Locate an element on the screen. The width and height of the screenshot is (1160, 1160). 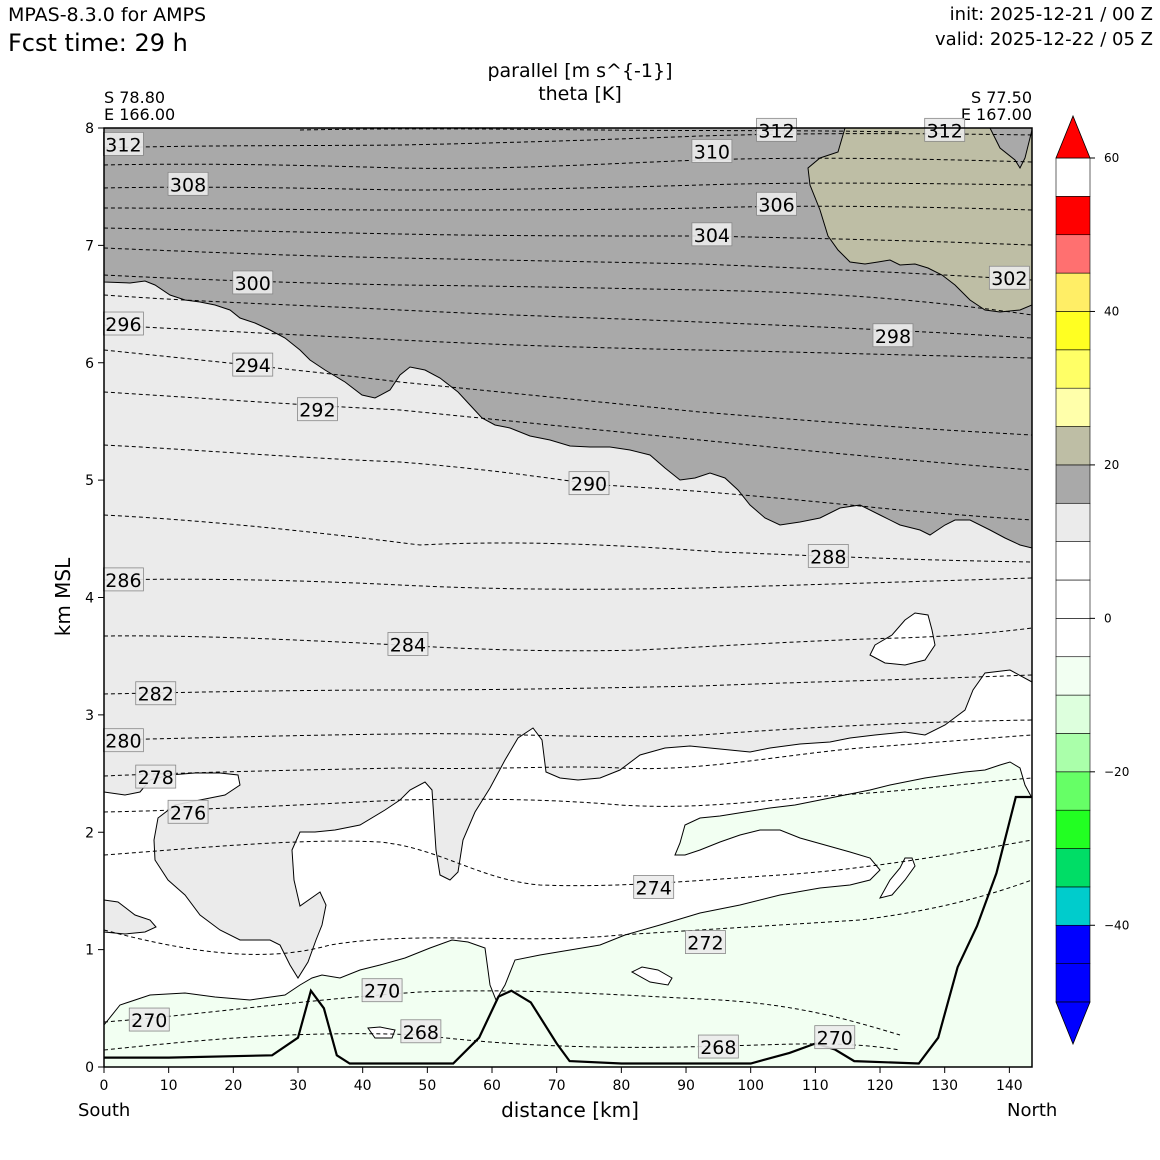
theta-label-310: 310 is located at coordinates (712, 151).